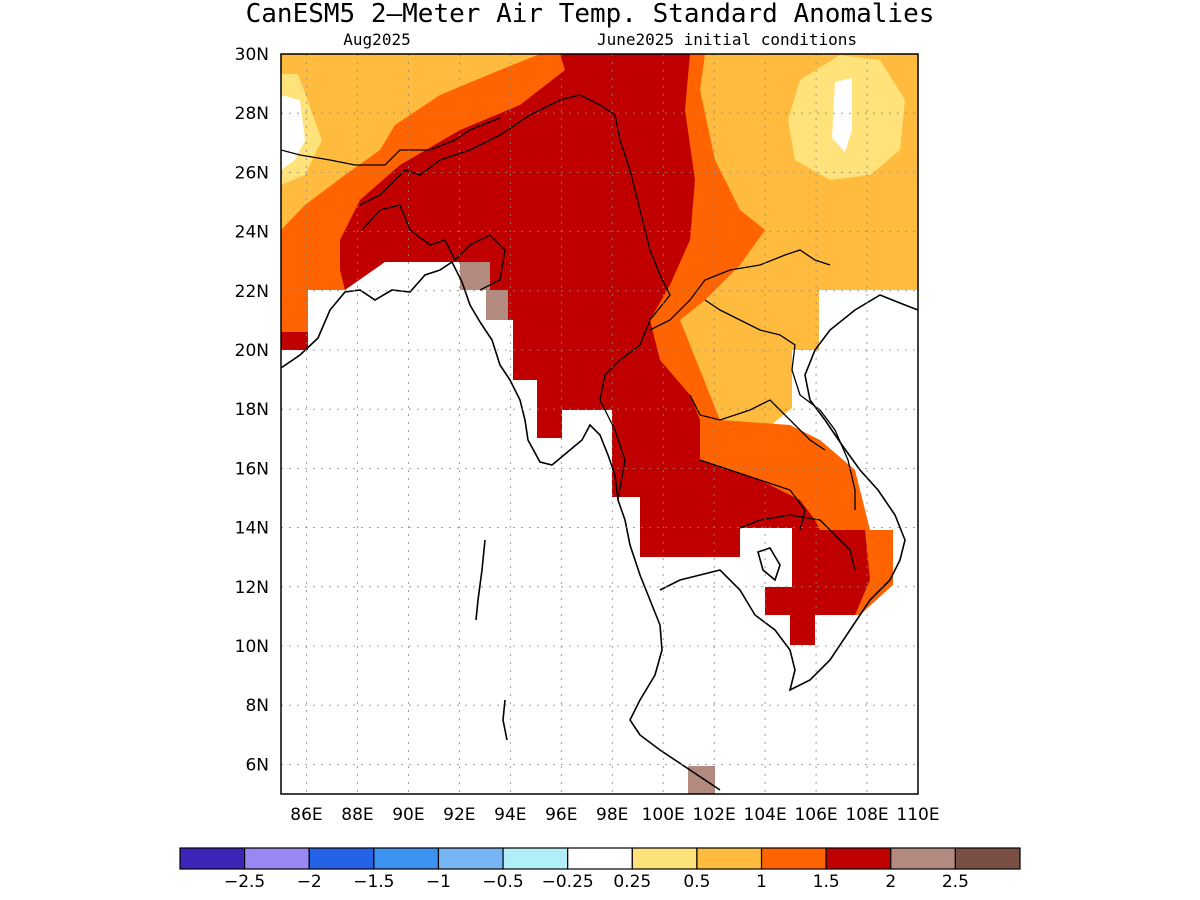 This screenshot has width=1200, height=900. Describe the element at coordinates (866, 815) in the screenshot. I see `lon-tick-label: 108E` at that location.